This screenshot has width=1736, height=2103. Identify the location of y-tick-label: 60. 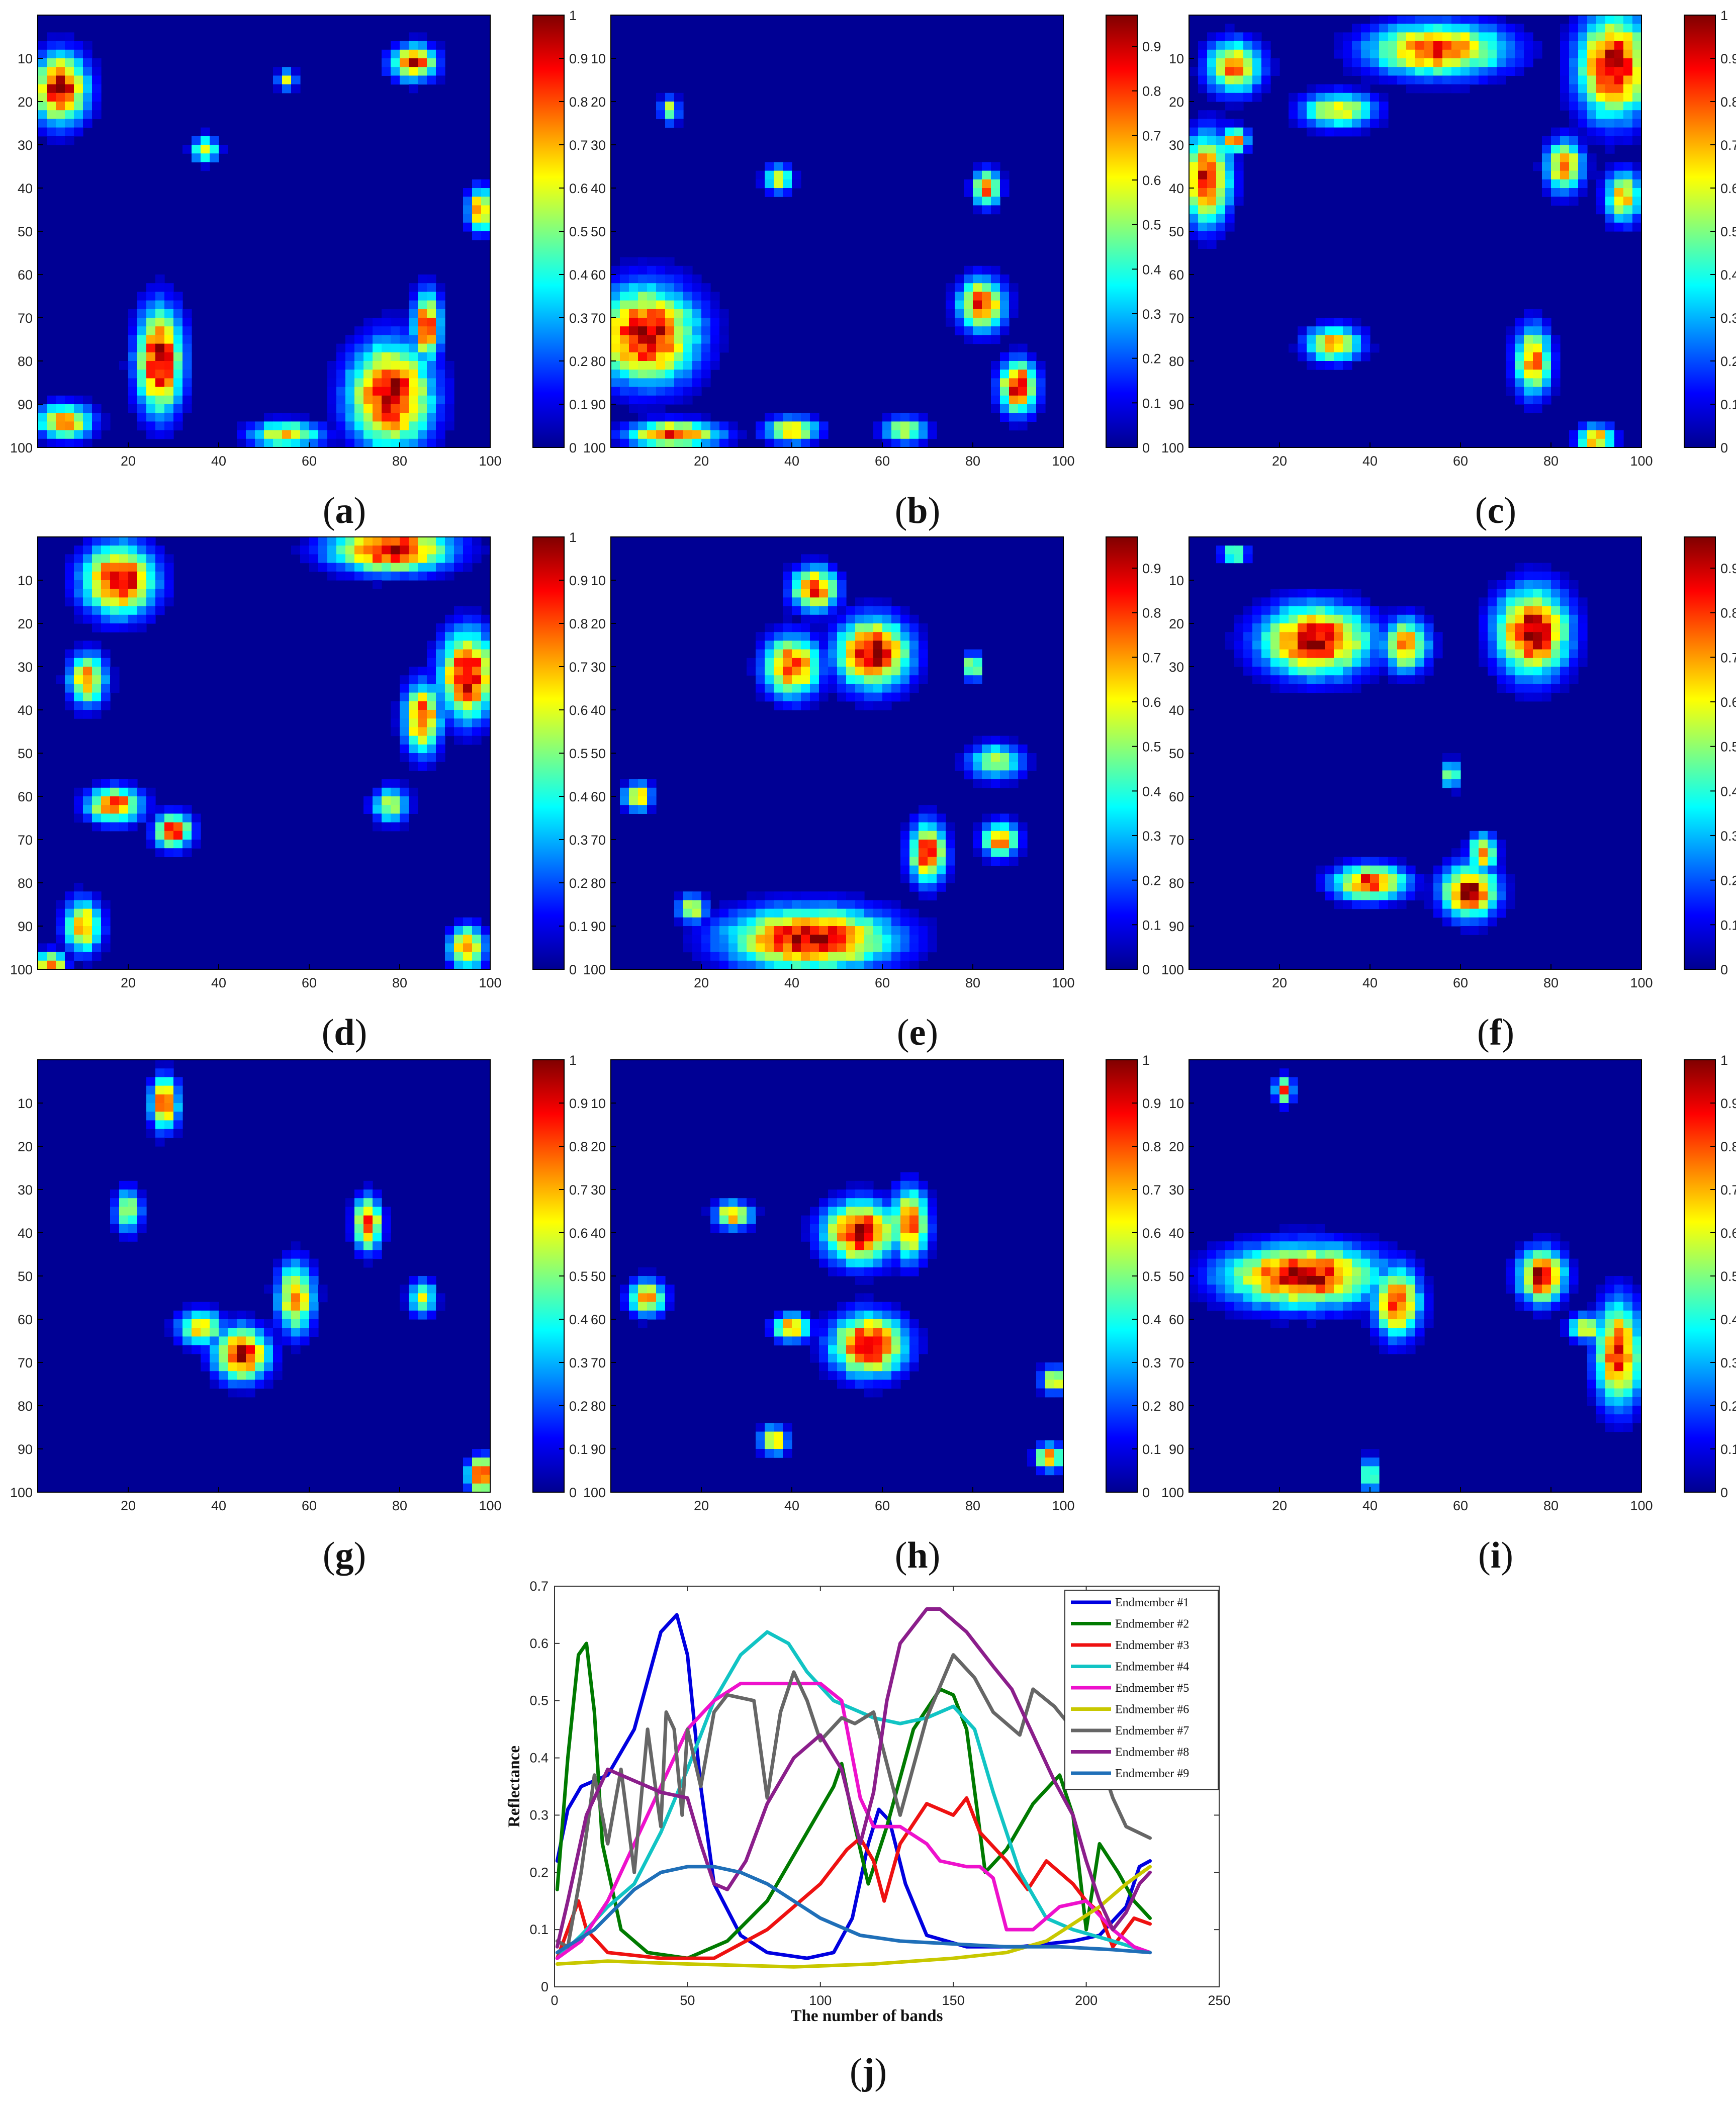
(1176, 797).